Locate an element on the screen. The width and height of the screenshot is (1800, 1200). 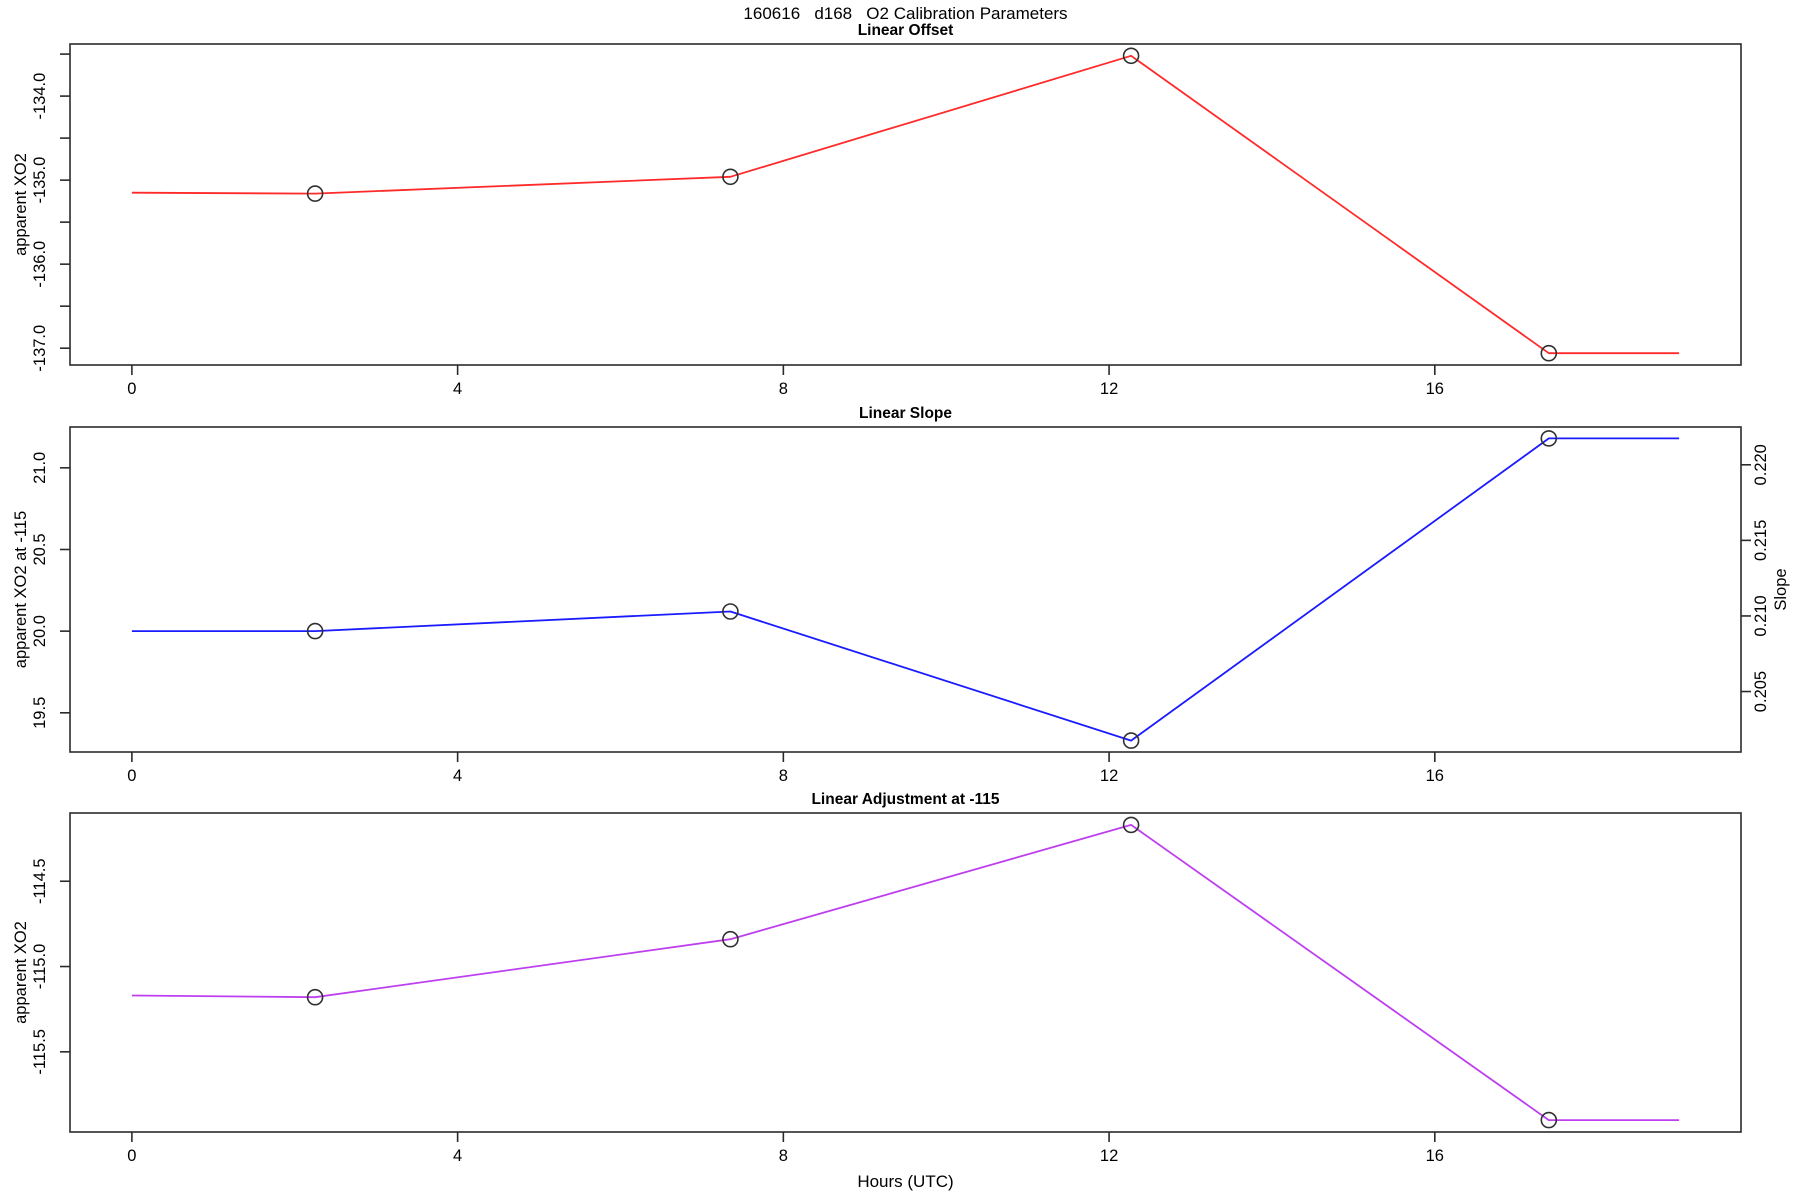
y-tick-label: 20.0 is located at coordinates (40, 631).